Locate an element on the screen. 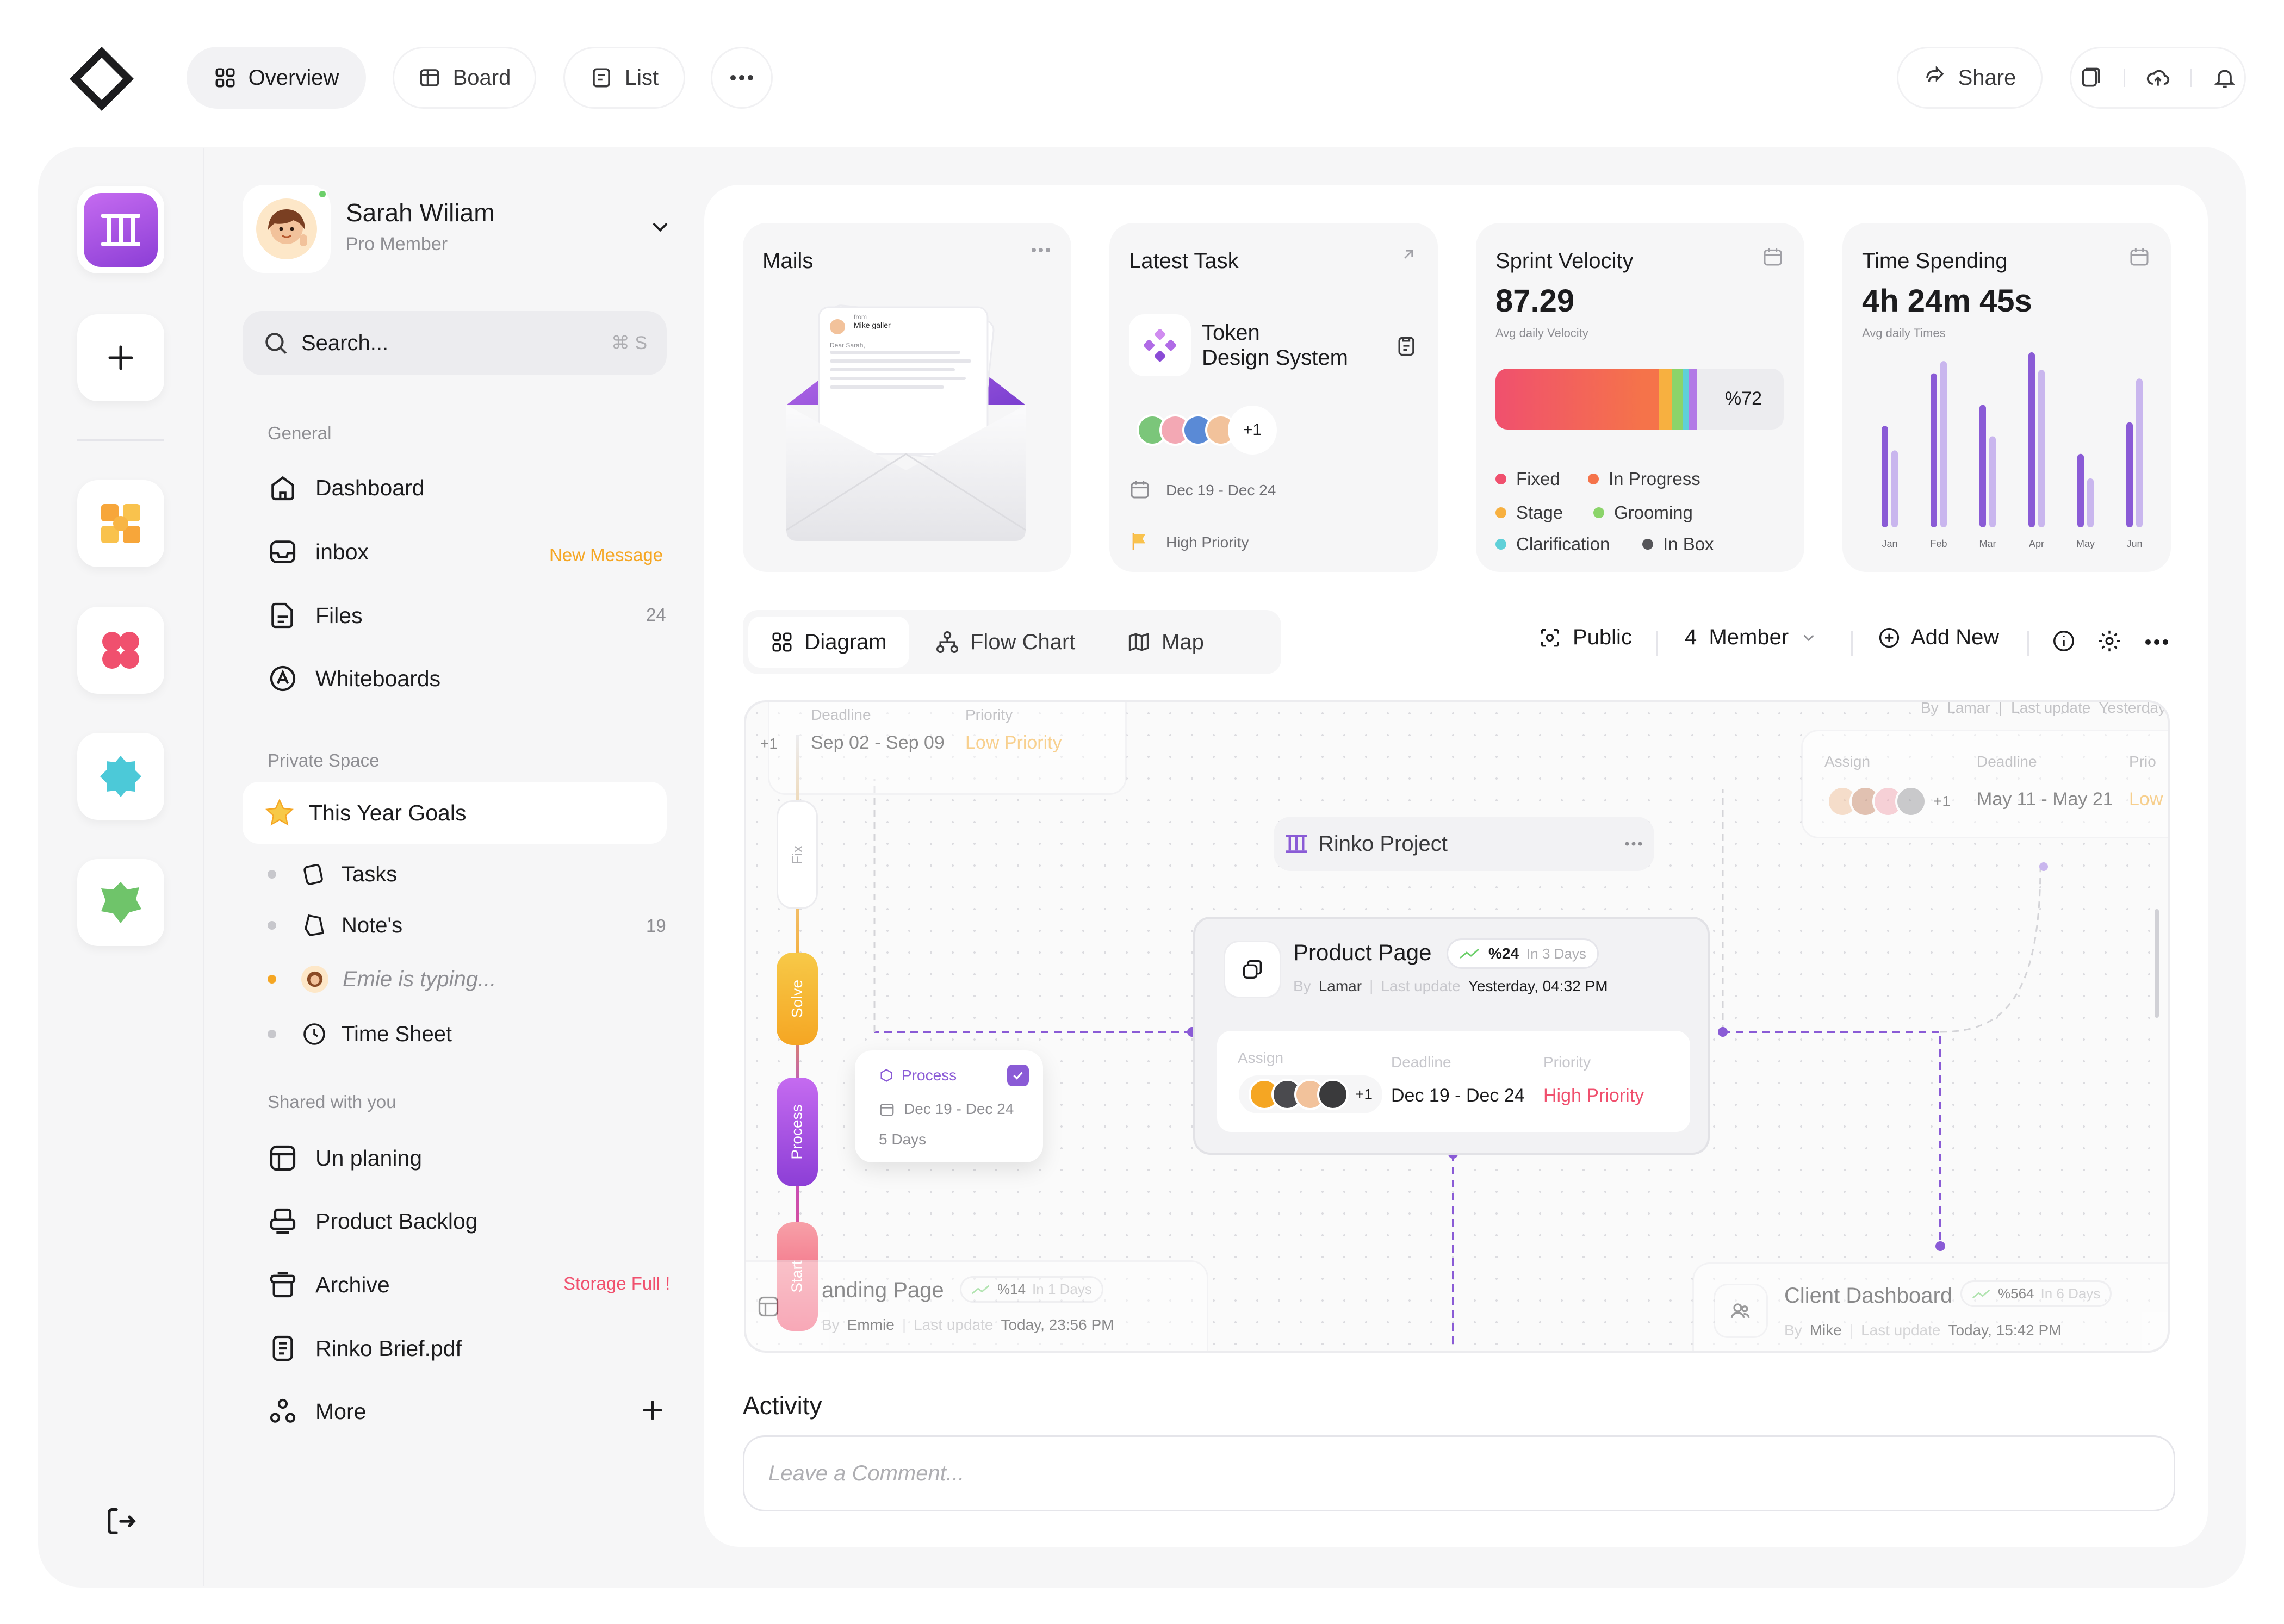 The height and width of the screenshot is (1624, 2284). workspace-orange is located at coordinates (121, 523).